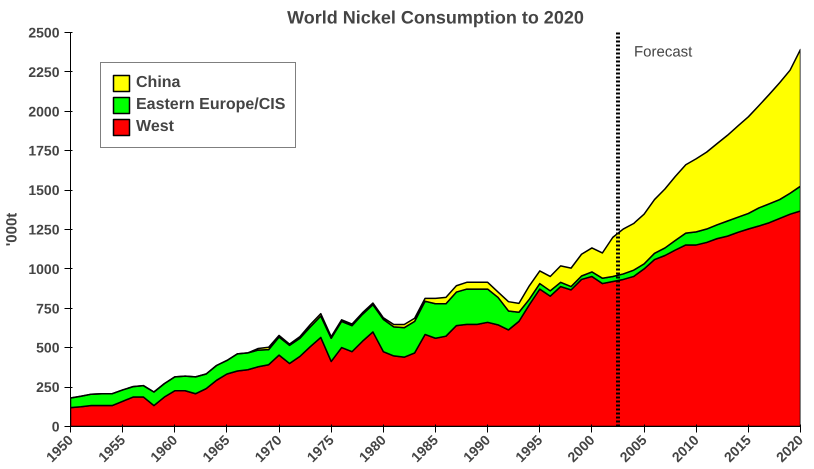 The height and width of the screenshot is (469, 814). What do you see at coordinates (435, 18) in the screenshot?
I see `chart-title: World Nickel Consumption to 2020` at bounding box center [435, 18].